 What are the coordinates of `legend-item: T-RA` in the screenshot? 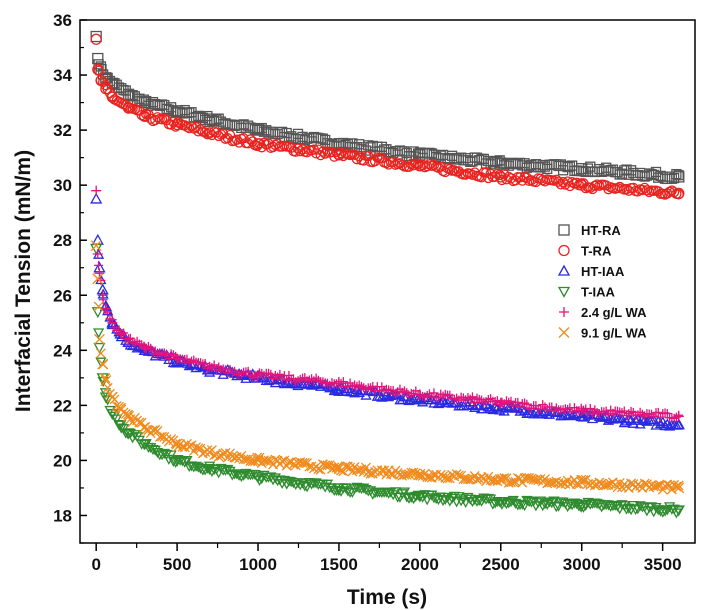 It's located at (585, 251).